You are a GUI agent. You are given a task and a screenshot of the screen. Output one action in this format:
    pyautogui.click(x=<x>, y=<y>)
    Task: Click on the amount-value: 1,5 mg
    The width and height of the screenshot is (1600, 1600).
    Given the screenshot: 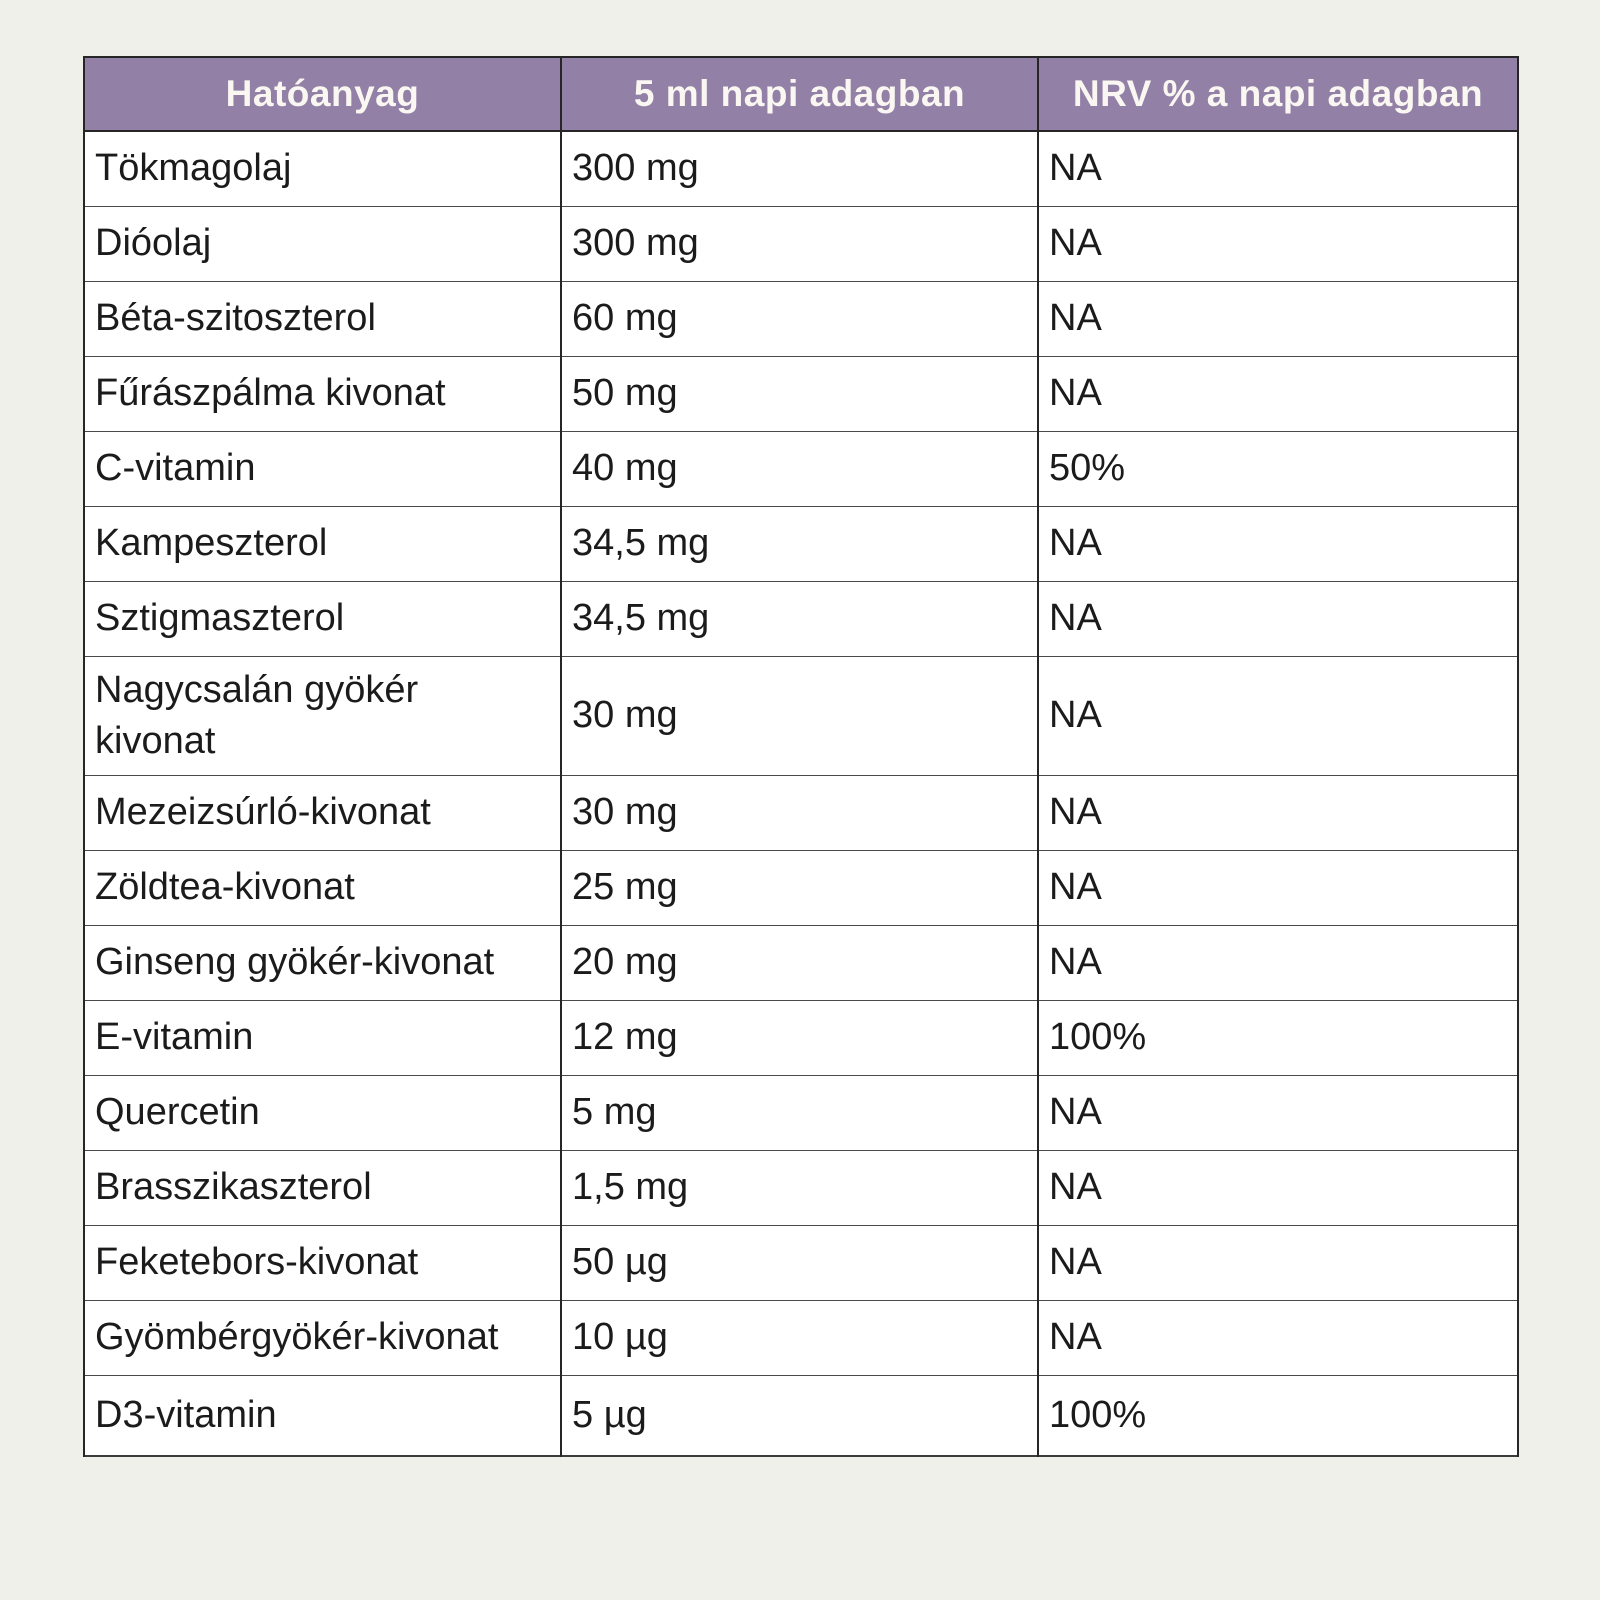 What is the action you would take?
    pyautogui.click(x=630, y=1187)
    